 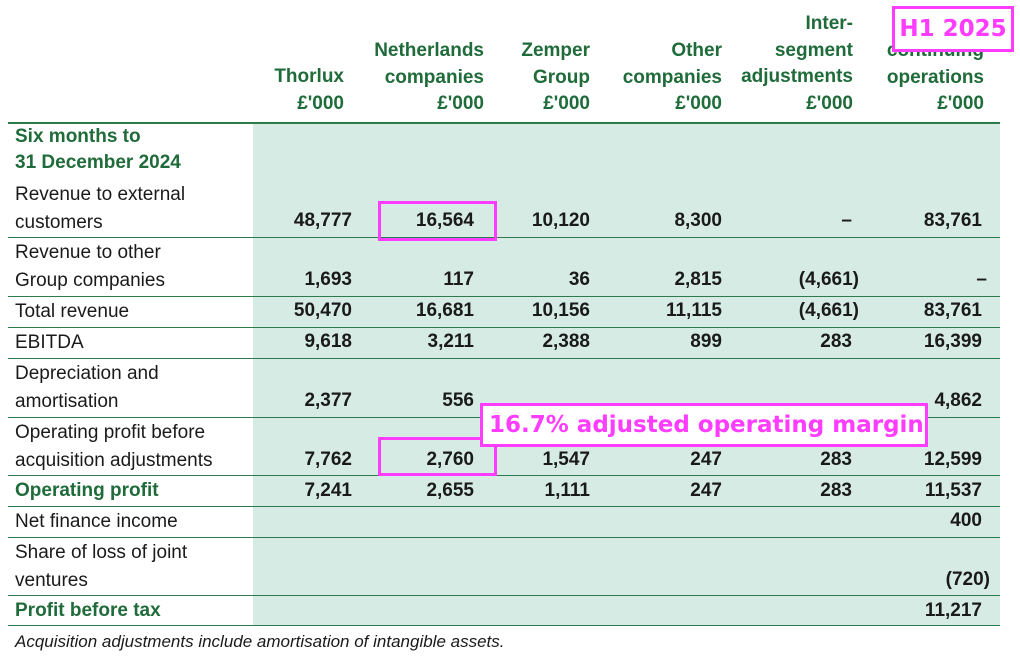 I want to click on cell-value: 1,693, so click(x=328, y=279).